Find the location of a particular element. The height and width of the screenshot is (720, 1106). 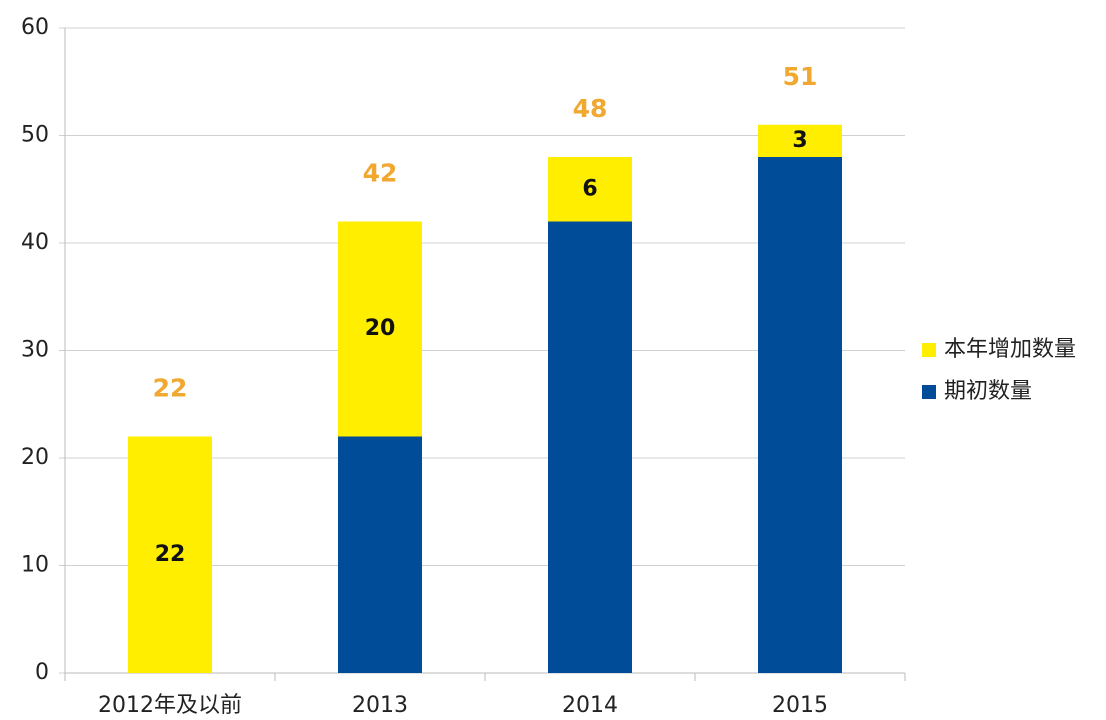

y-tick-label: 50 is located at coordinates (35, 135).